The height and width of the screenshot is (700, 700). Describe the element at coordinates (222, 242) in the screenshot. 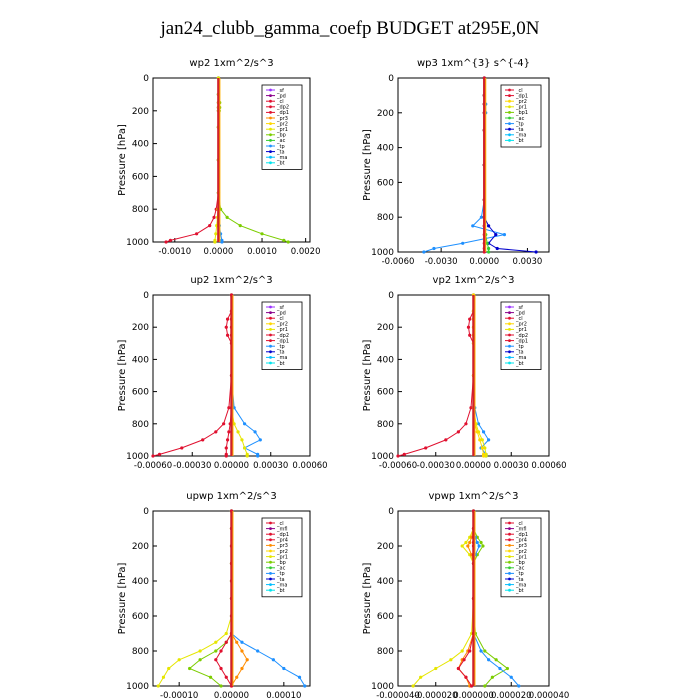

I see `wp2-point-tp` at that location.